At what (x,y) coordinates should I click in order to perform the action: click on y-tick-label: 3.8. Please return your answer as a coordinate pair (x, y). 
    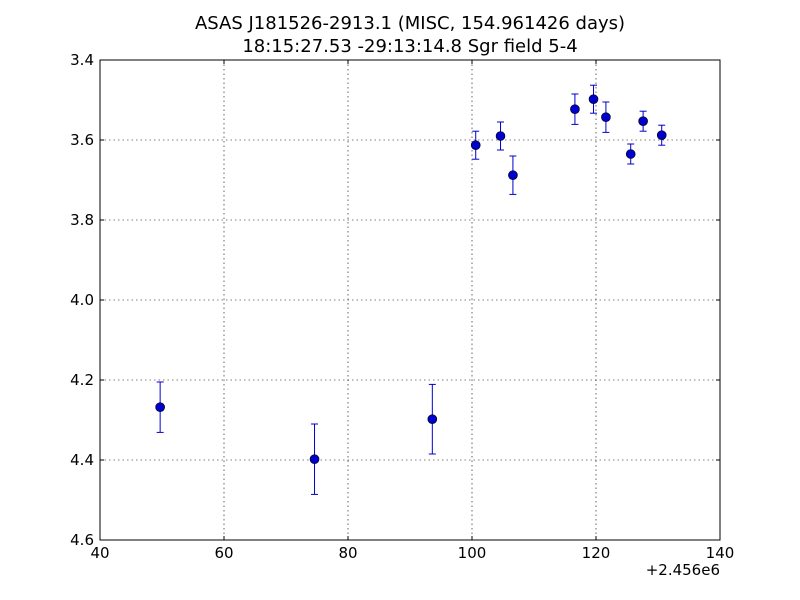
    Looking at the image, I should click on (82, 220).